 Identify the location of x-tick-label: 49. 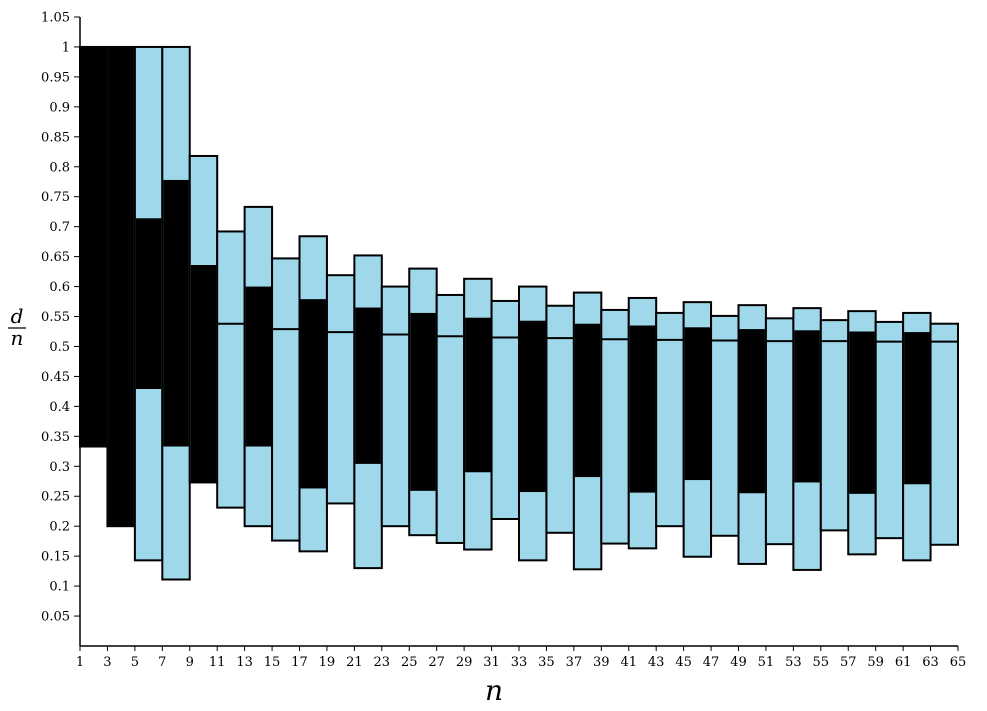
(738, 662).